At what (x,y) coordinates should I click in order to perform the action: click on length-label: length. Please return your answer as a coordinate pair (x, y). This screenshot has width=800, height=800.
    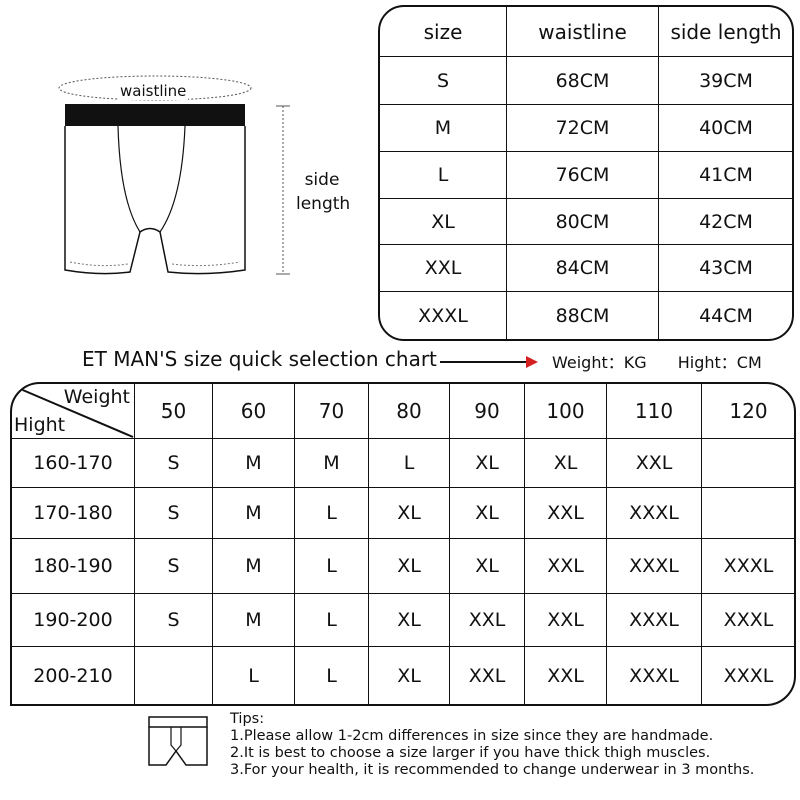
    Looking at the image, I should click on (323, 204).